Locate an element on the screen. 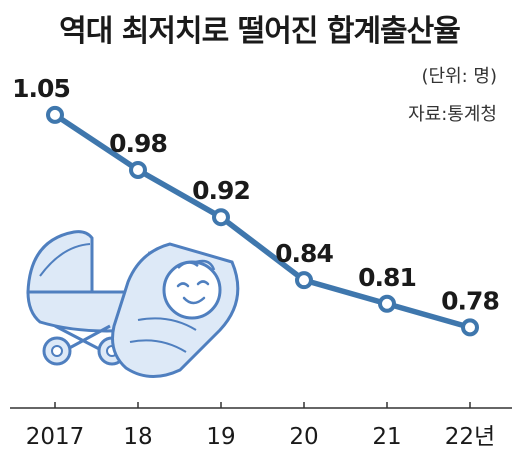 The height and width of the screenshot is (453, 519). x-tick-label: 22년 is located at coordinates (470, 437).